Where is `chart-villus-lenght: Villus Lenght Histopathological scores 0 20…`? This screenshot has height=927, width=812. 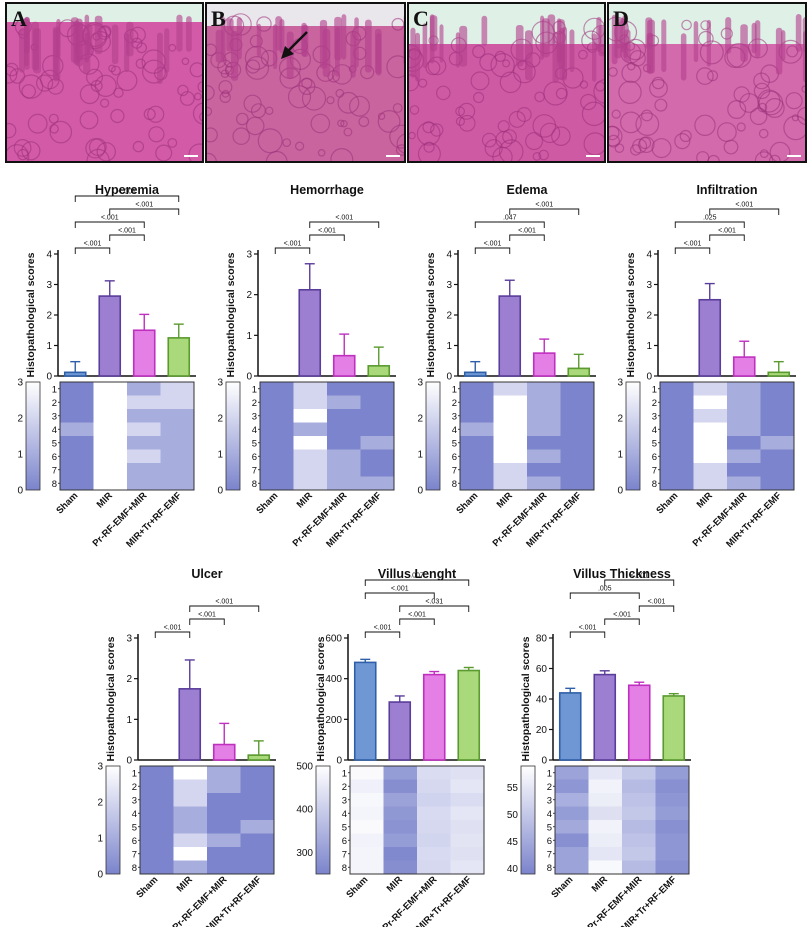 chart-villus-lenght: Villus Lenght Histopathological scores 0 20… is located at coordinates (391, 747).